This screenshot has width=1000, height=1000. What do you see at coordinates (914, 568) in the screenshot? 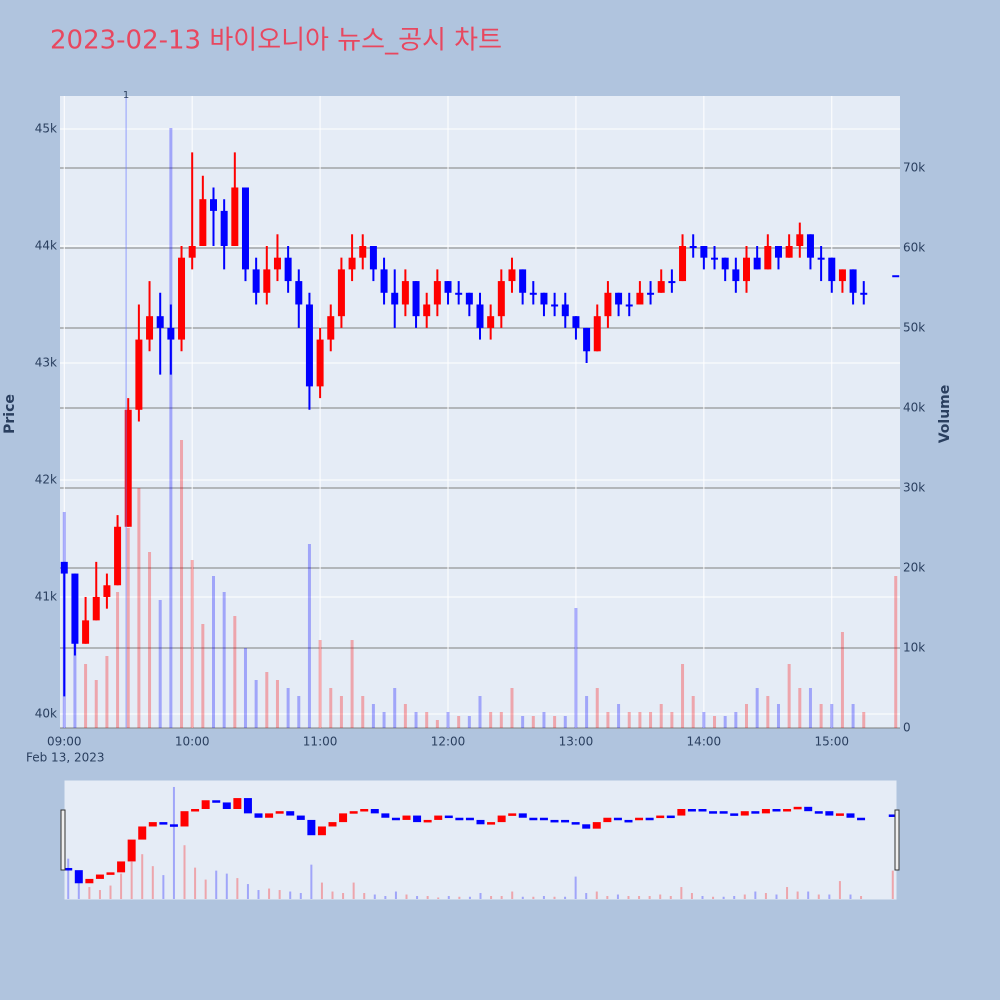
I see `y2-tick-label: 20k` at bounding box center [914, 568].